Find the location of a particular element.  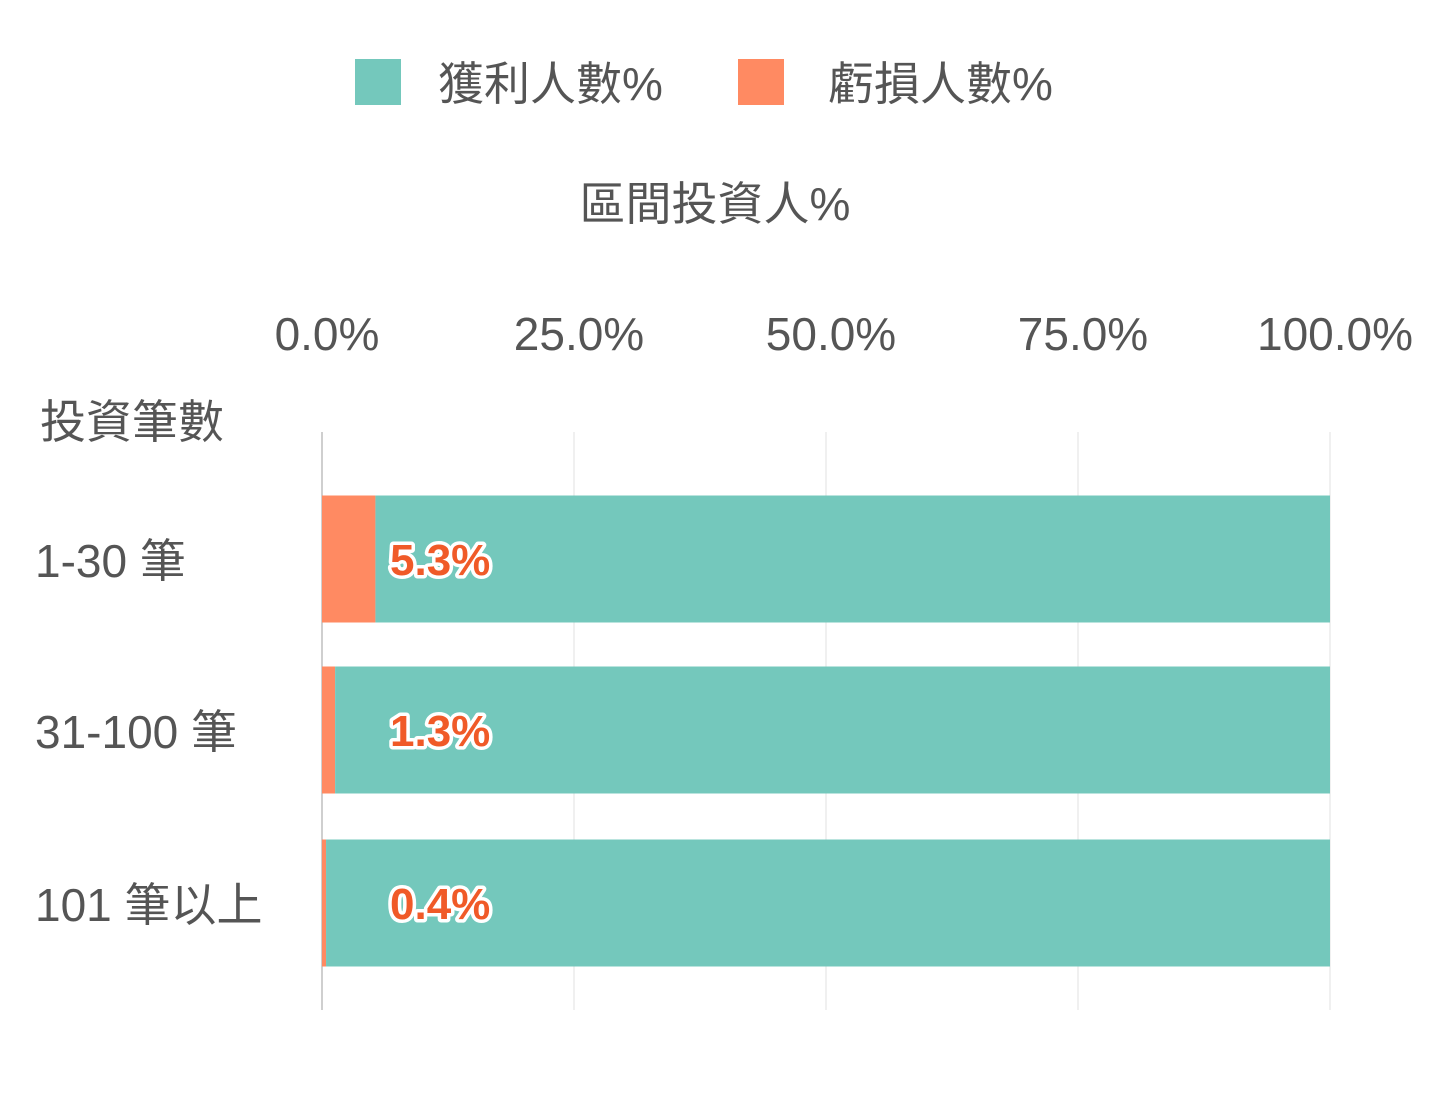

x-tick-label: 0.0% is located at coordinates (327, 334).